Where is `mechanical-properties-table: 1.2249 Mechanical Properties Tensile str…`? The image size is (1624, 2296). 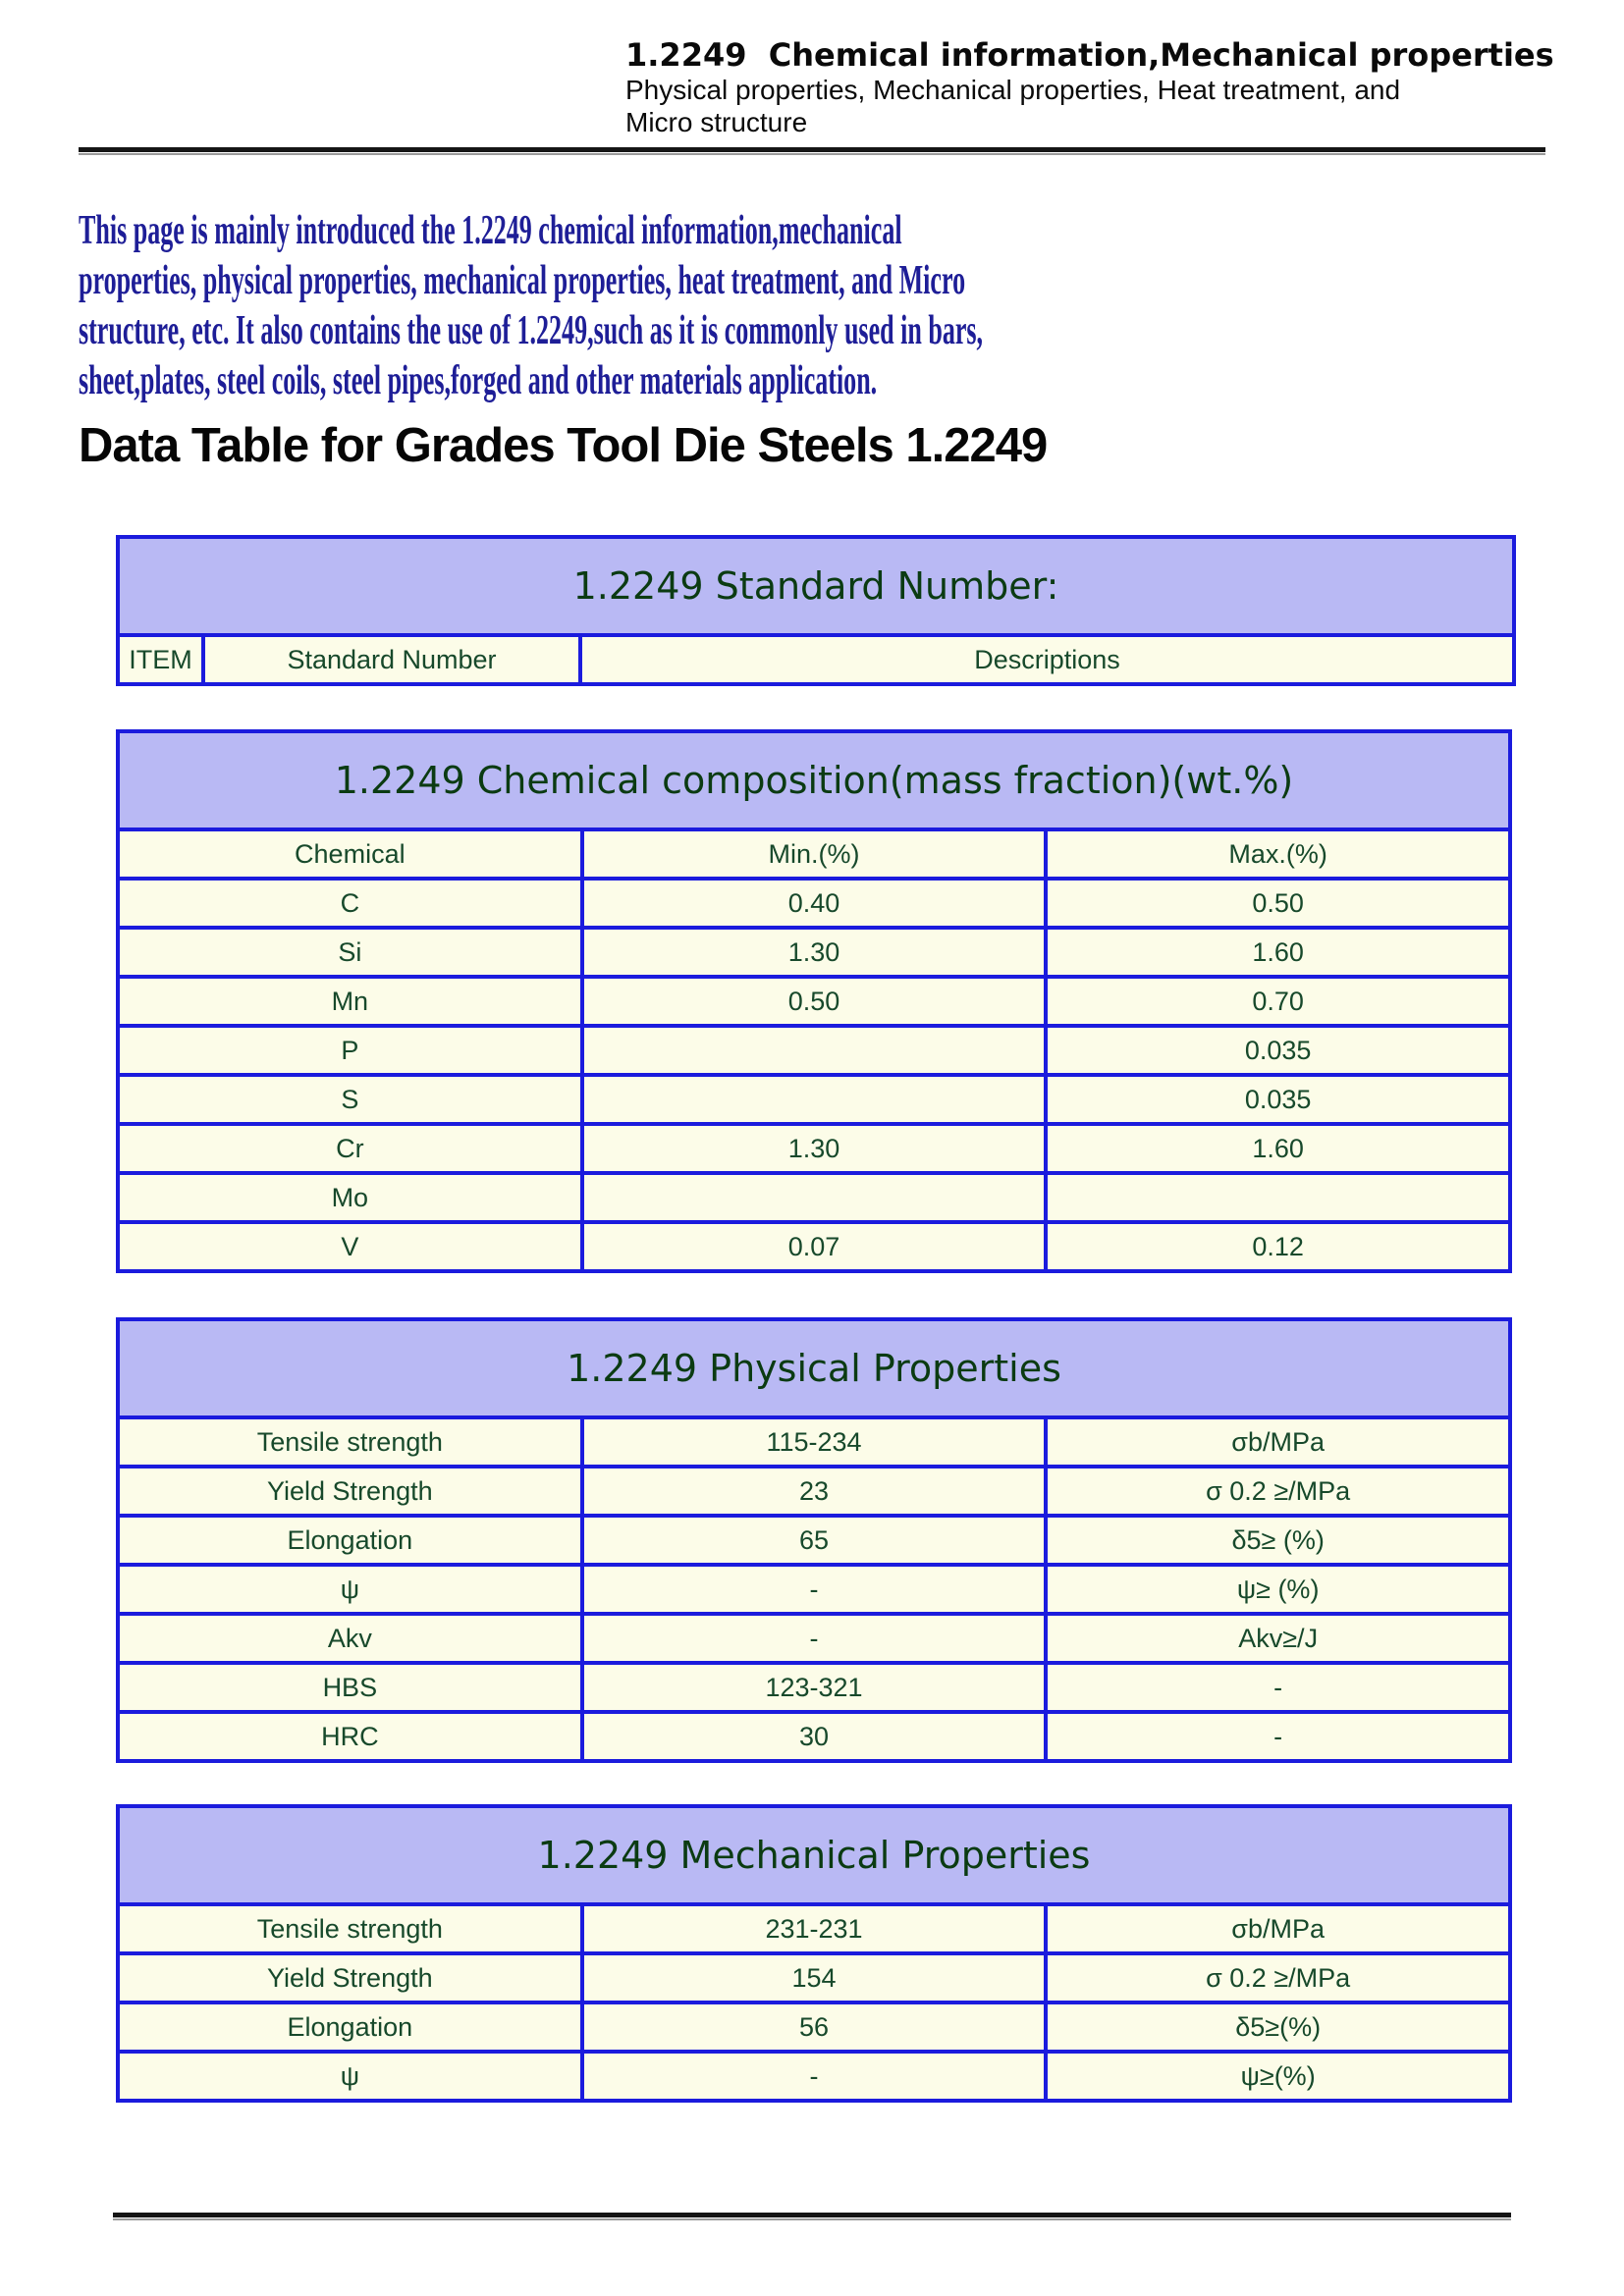 mechanical-properties-table: 1.2249 Mechanical Properties Tensile str… is located at coordinates (814, 1953).